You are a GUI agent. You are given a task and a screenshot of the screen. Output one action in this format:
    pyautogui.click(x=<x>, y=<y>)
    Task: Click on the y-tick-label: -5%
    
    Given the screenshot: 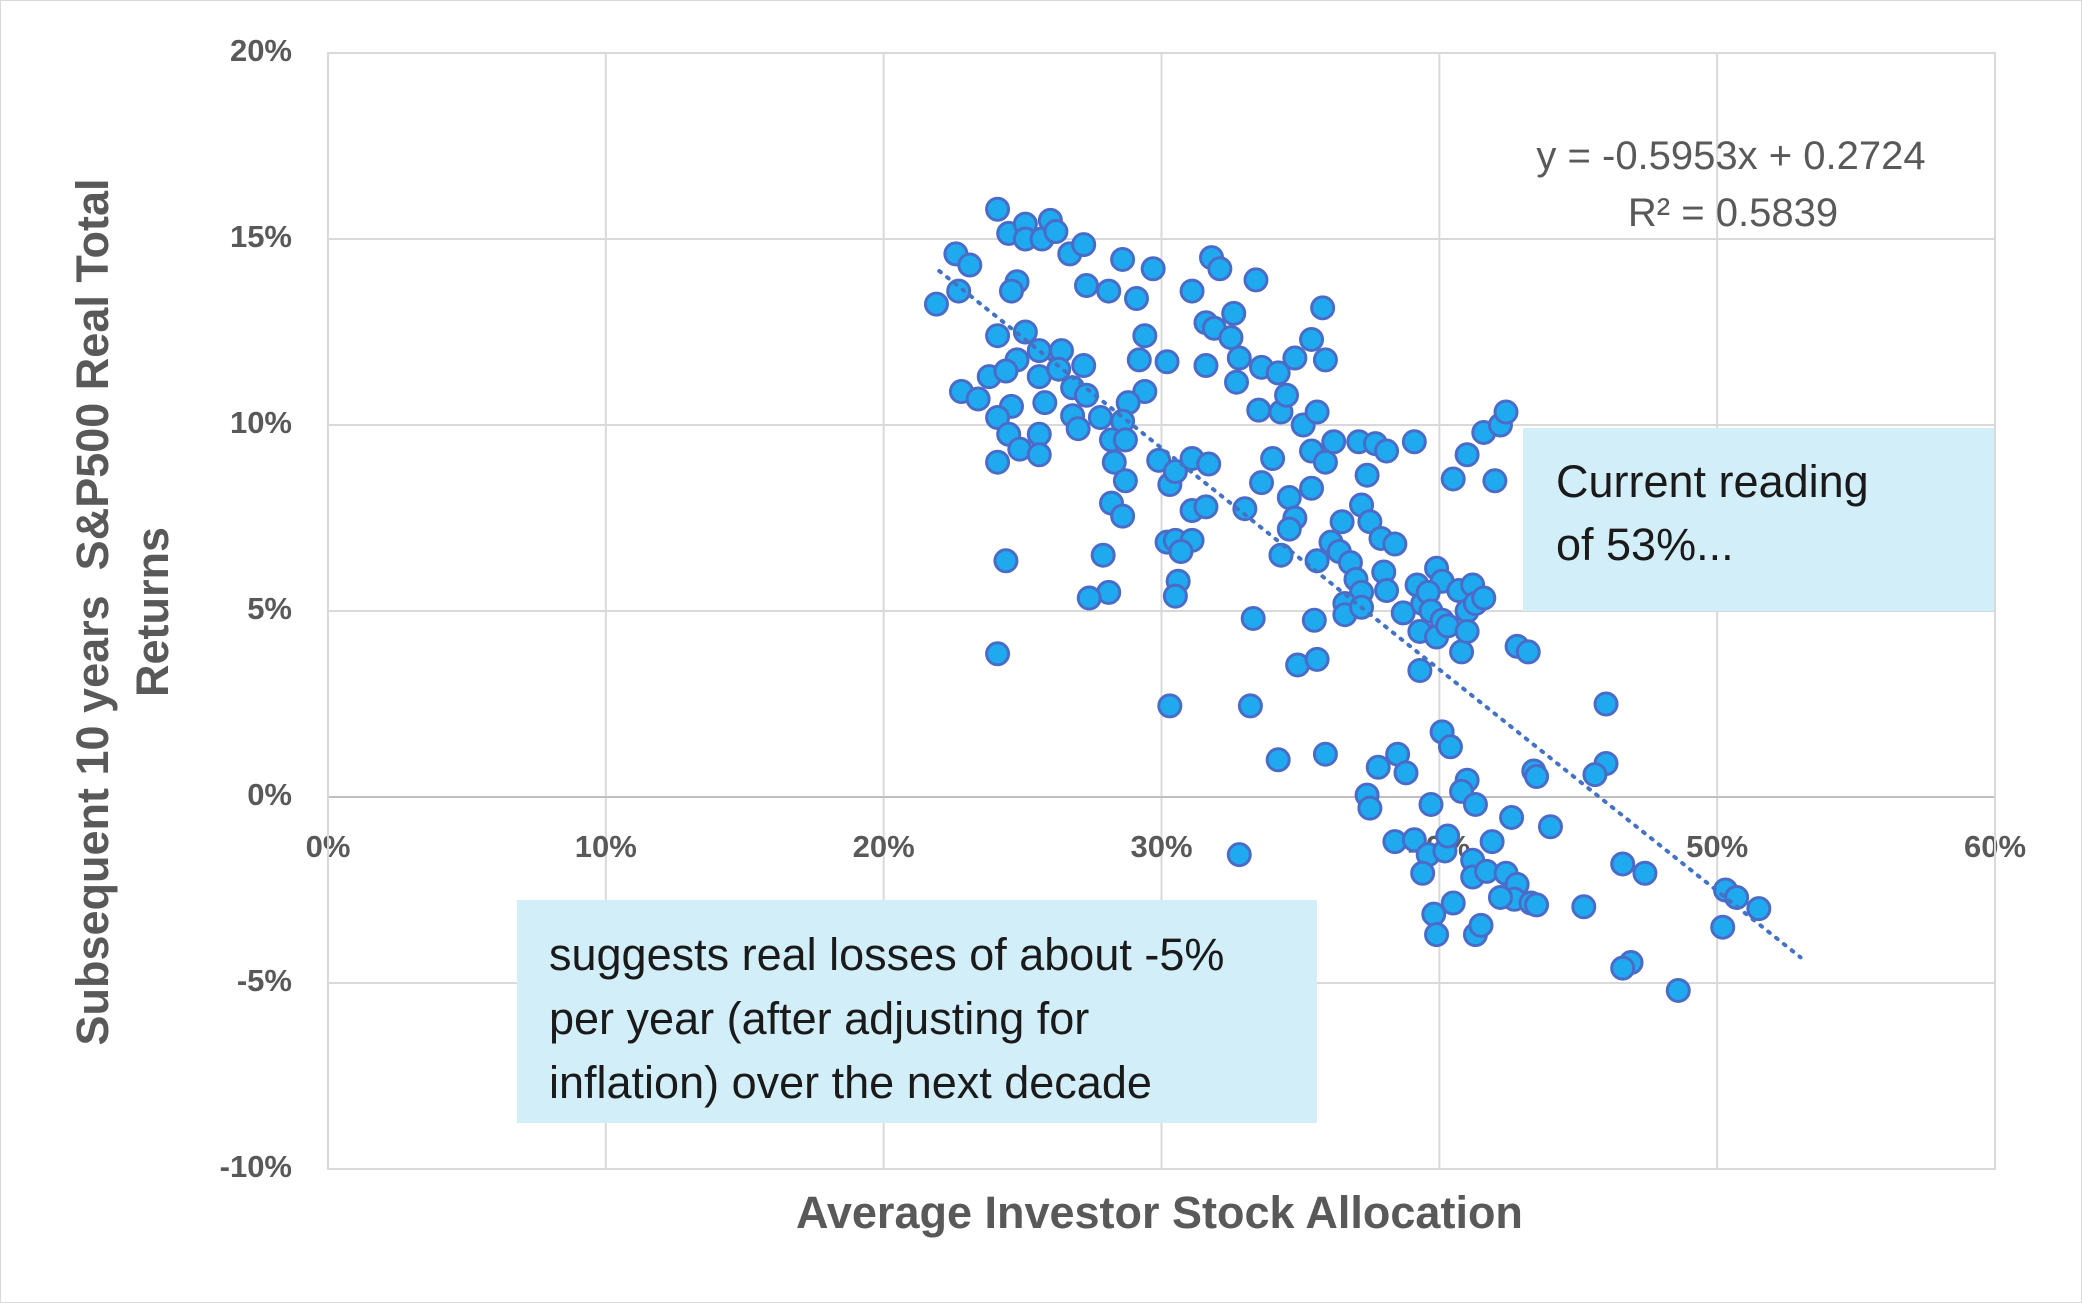 What is the action you would take?
    pyautogui.click(x=264, y=980)
    